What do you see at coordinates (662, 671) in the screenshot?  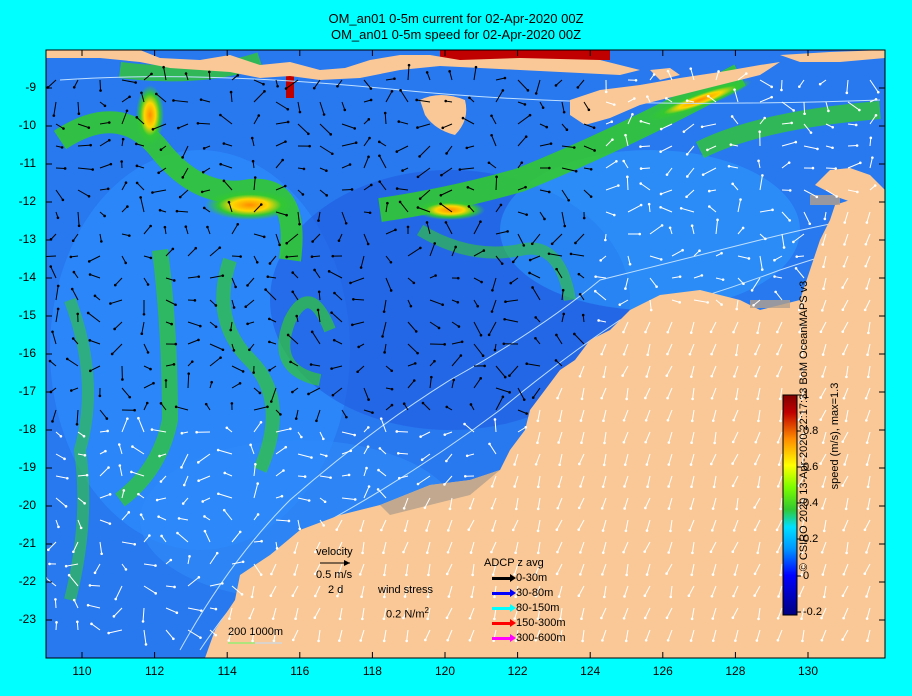 I see `x-tick-label: 126` at bounding box center [662, 671].